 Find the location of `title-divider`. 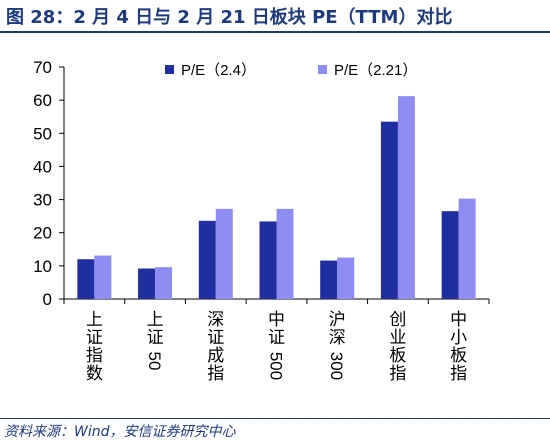

title-divider is located at coordinates (275, 32).